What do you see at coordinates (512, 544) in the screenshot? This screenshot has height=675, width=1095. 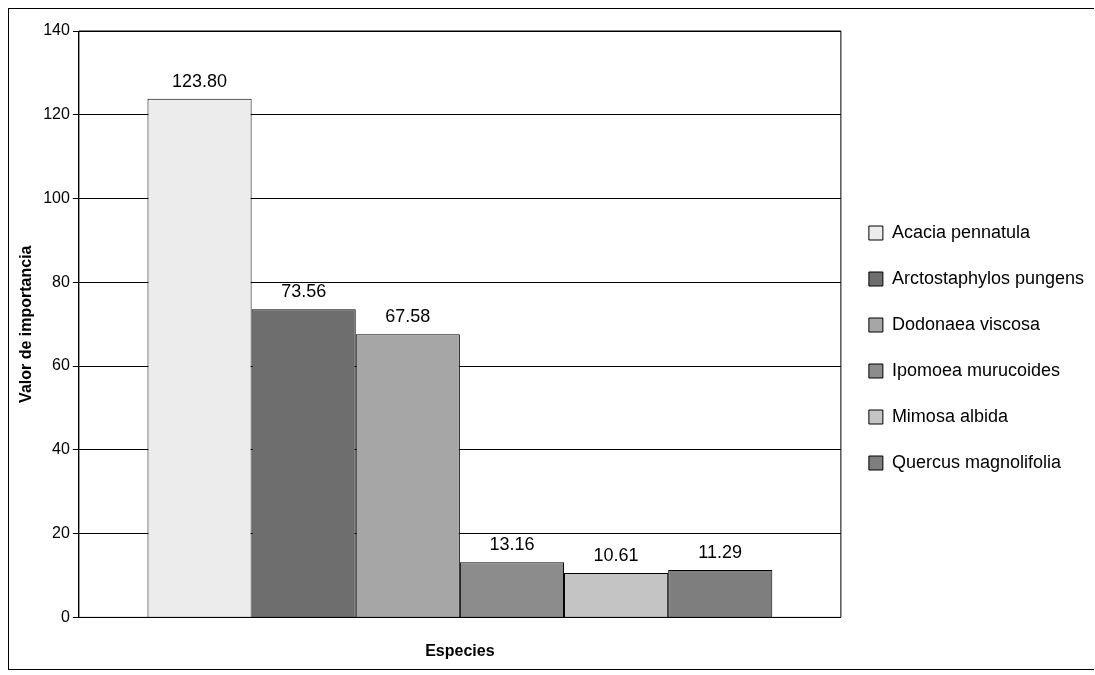 I see `data-label: 13.16` at bounding box center [512, 544].